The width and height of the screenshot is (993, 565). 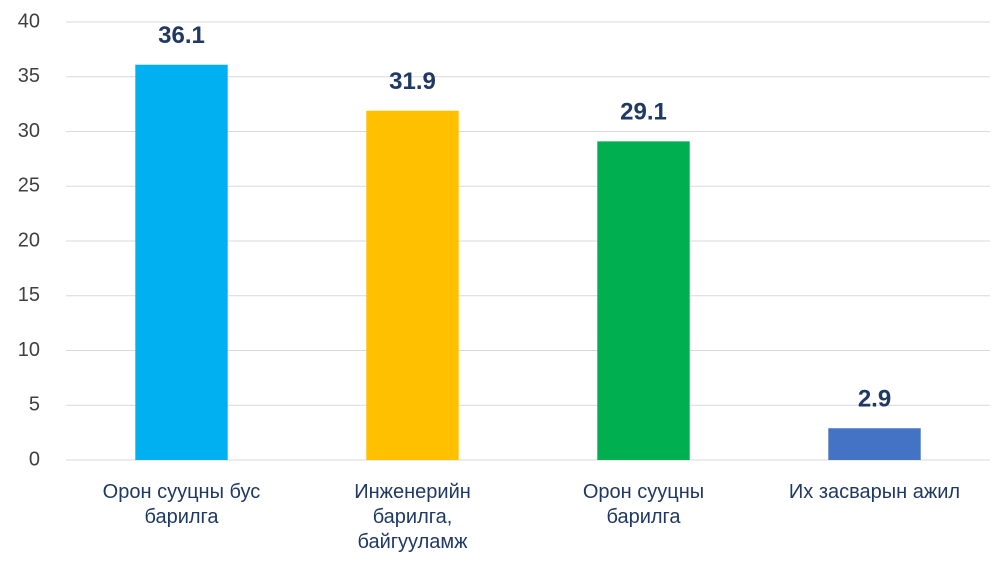 I want to click on y-tick-label: 30, so click(x=29, y=131).